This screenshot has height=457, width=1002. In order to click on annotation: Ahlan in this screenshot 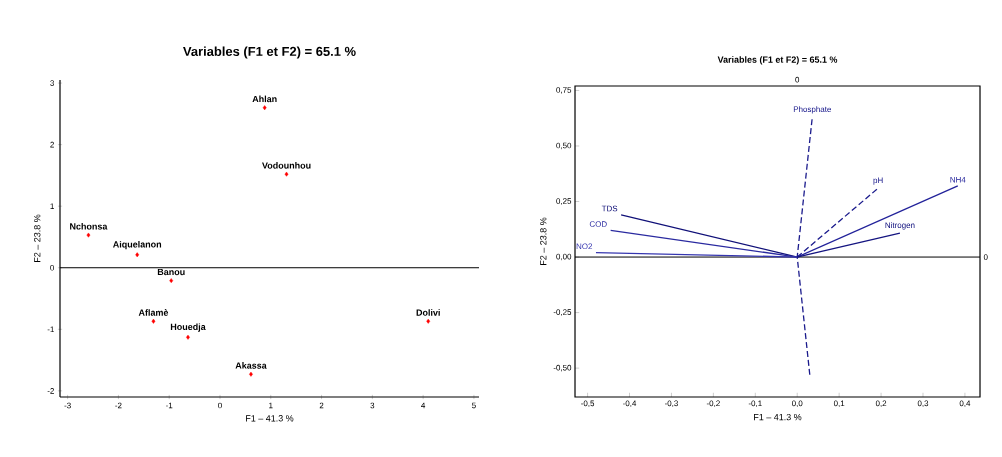, I will do `click(264, 99)`.